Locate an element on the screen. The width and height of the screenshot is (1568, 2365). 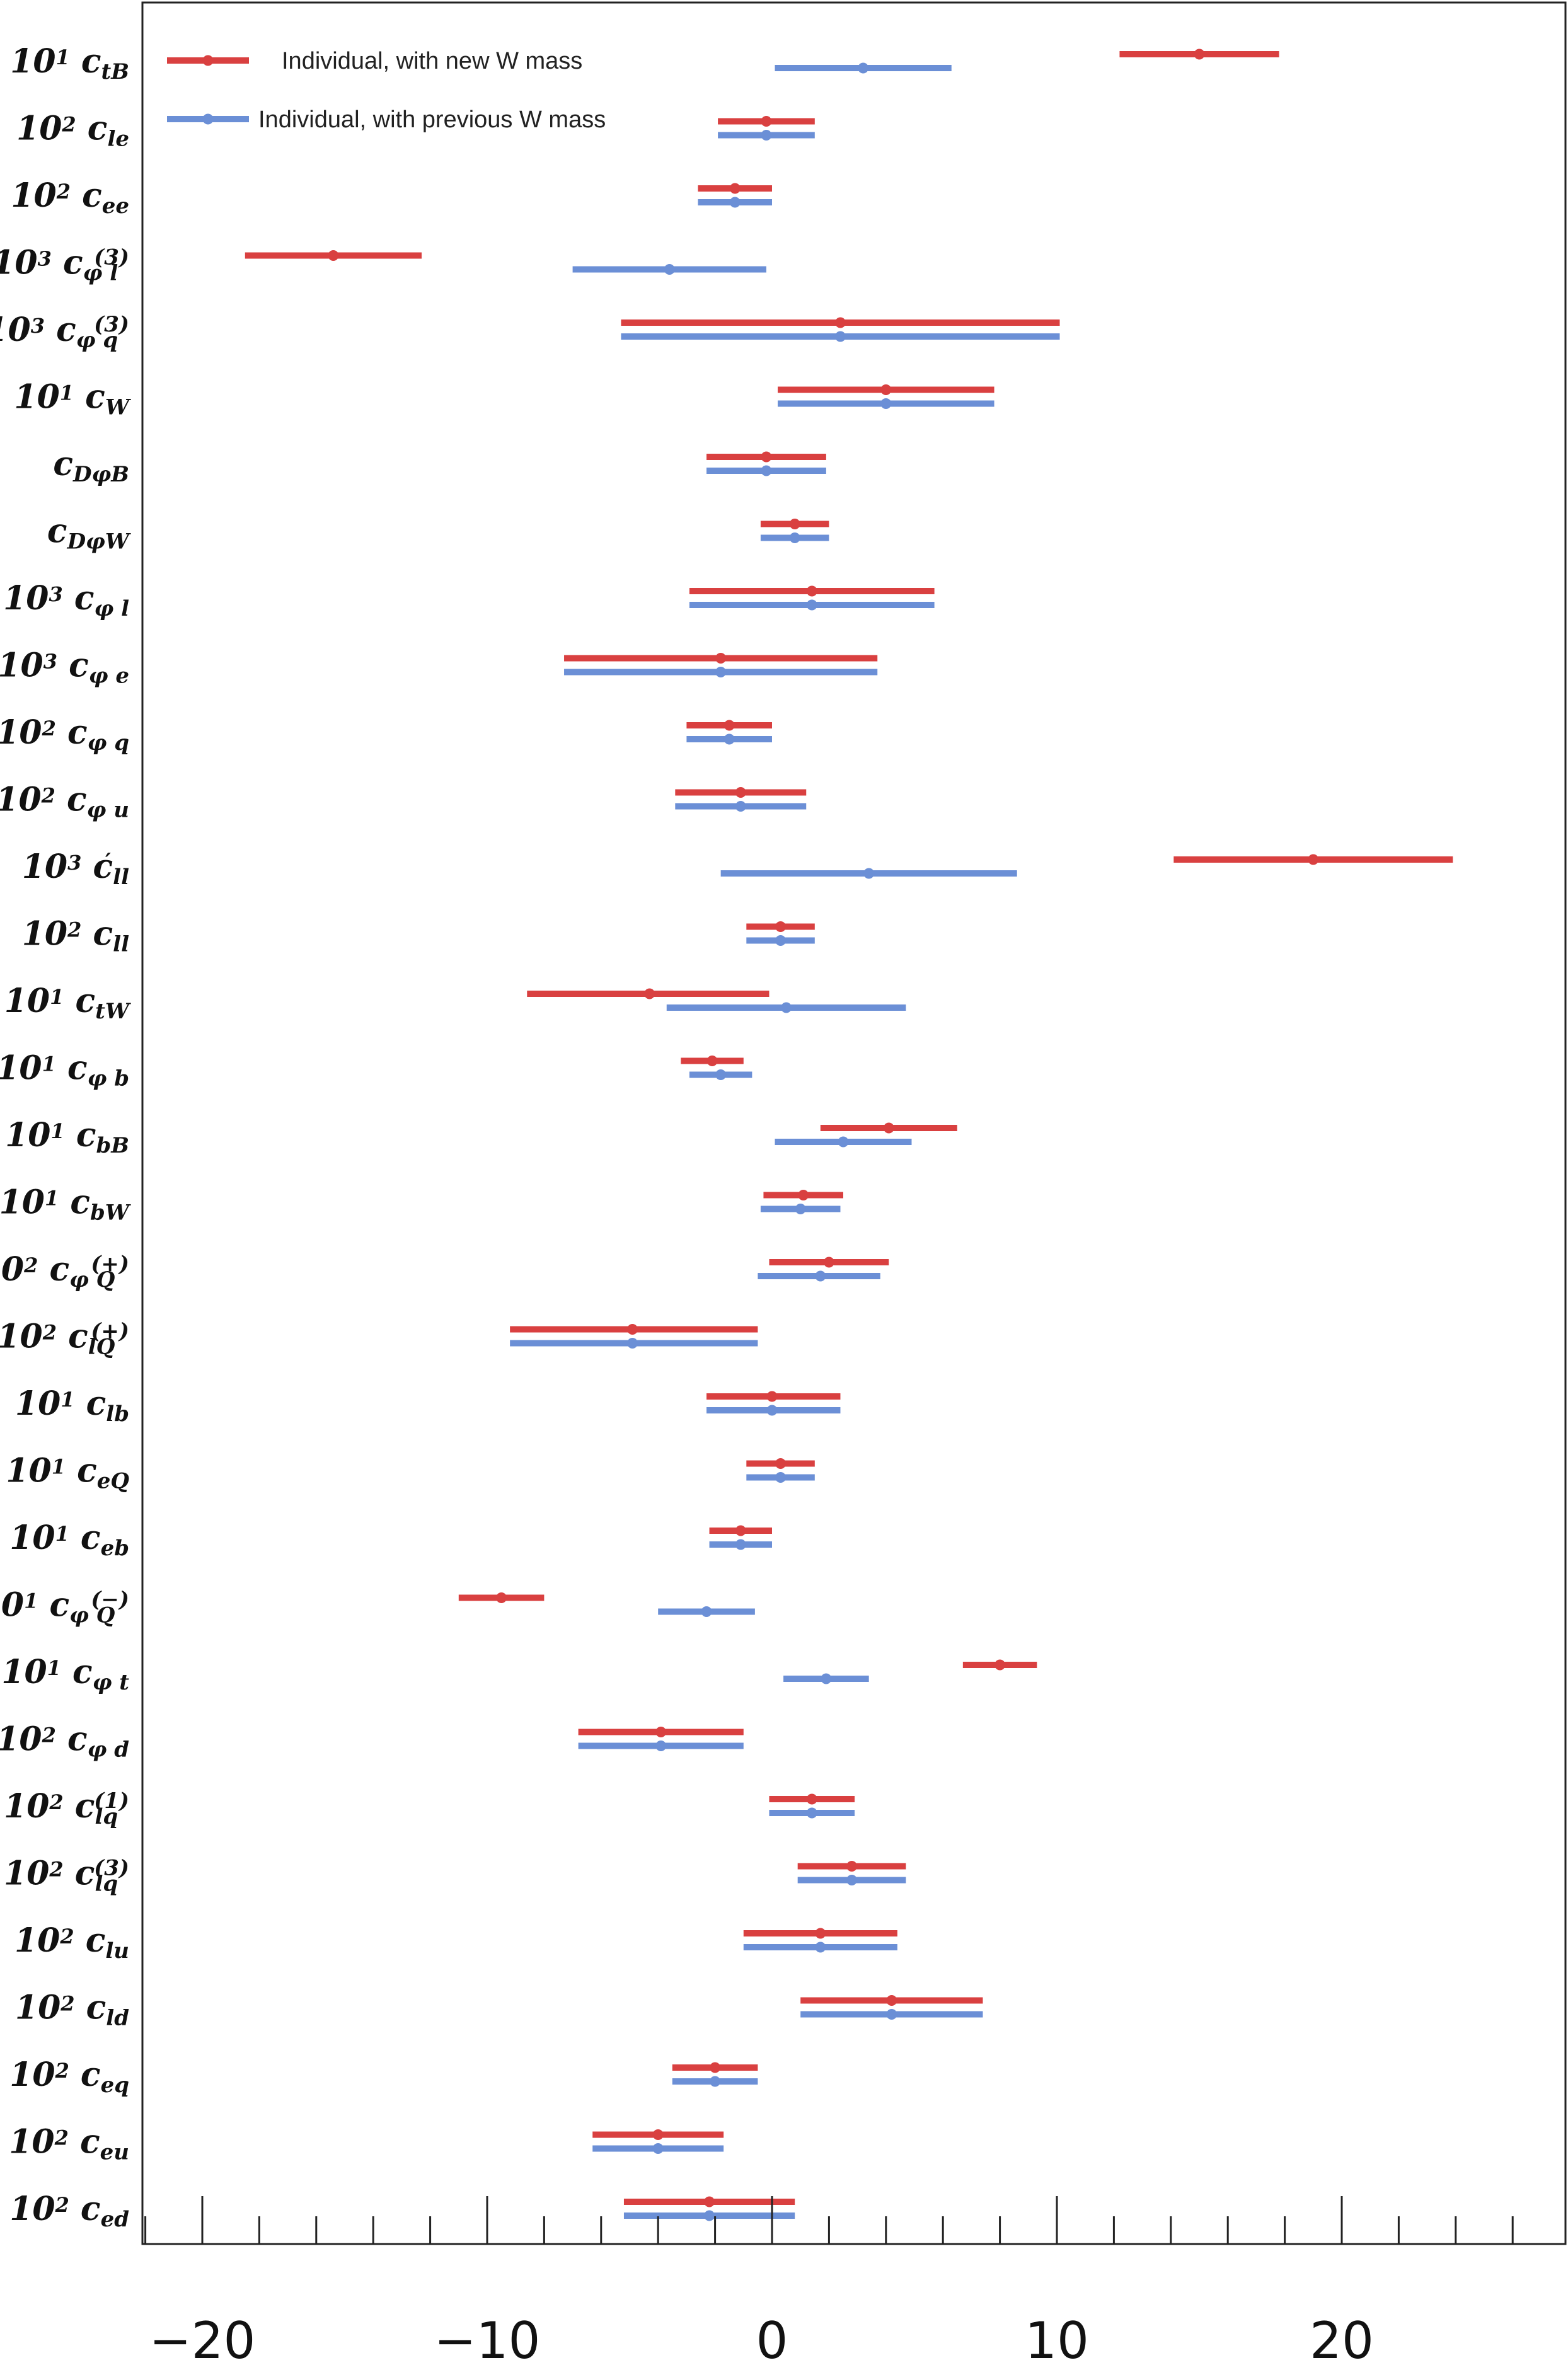
row-label-9: 103 cφ e is located at coordinates (65, 668).